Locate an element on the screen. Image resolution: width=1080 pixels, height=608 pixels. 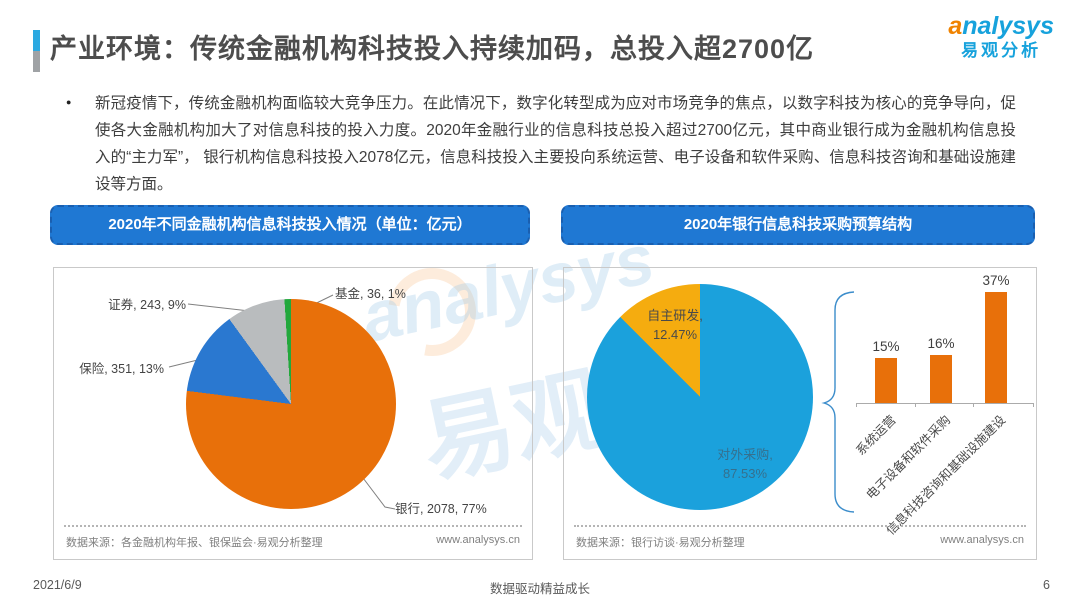
pie-chart-institutions is located at coordinates (291, 404).